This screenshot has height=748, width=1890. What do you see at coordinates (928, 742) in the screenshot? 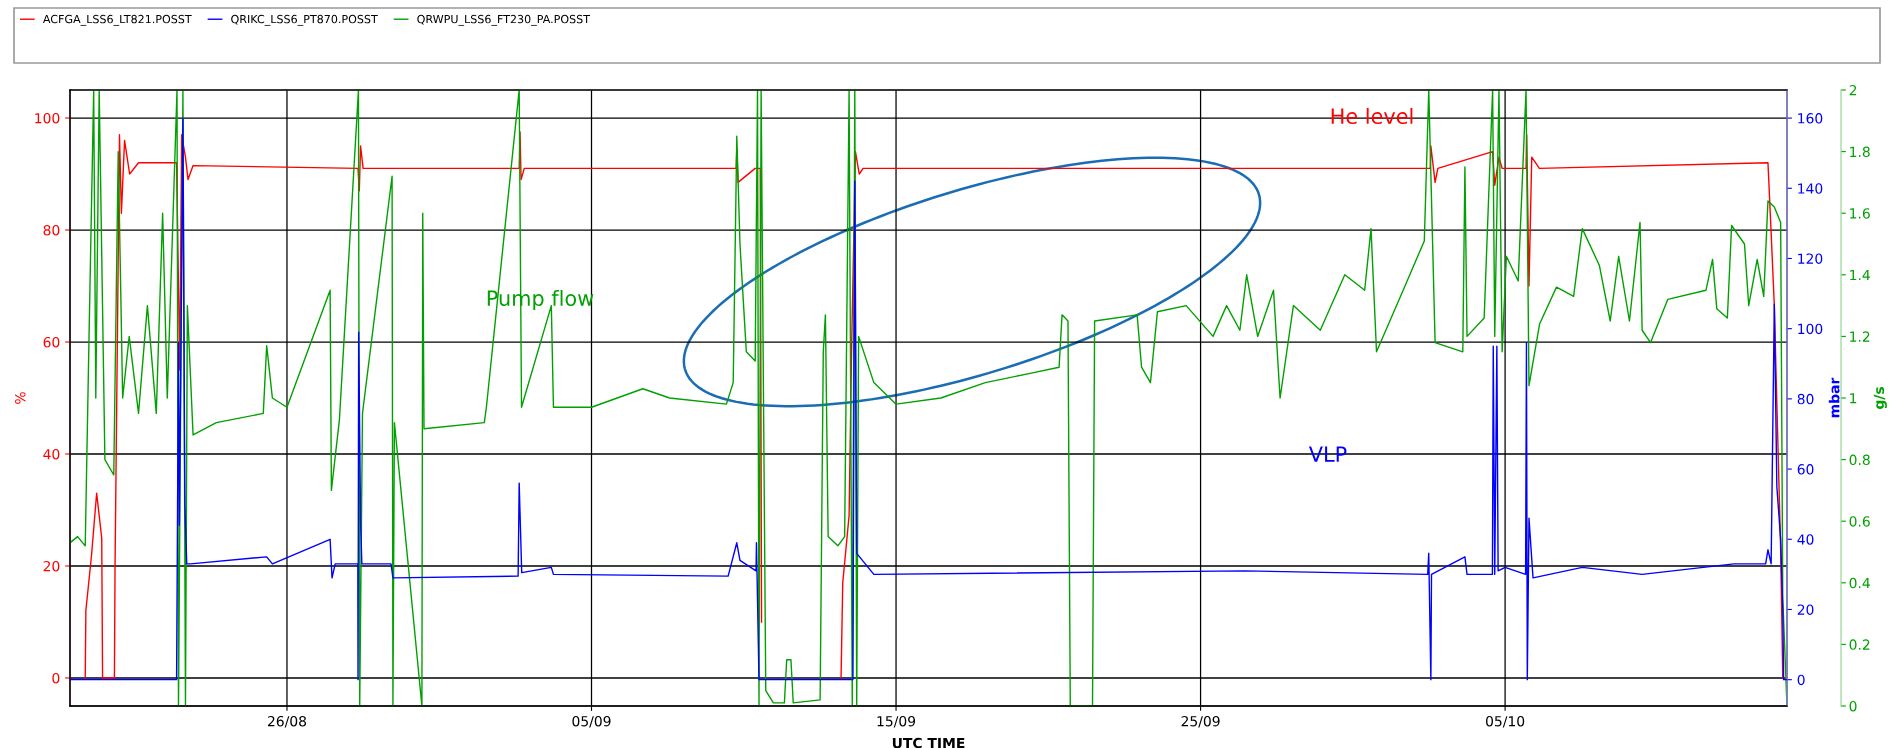
I see `x-axis-title: UTC TIME` at bounding box center [928, 742].